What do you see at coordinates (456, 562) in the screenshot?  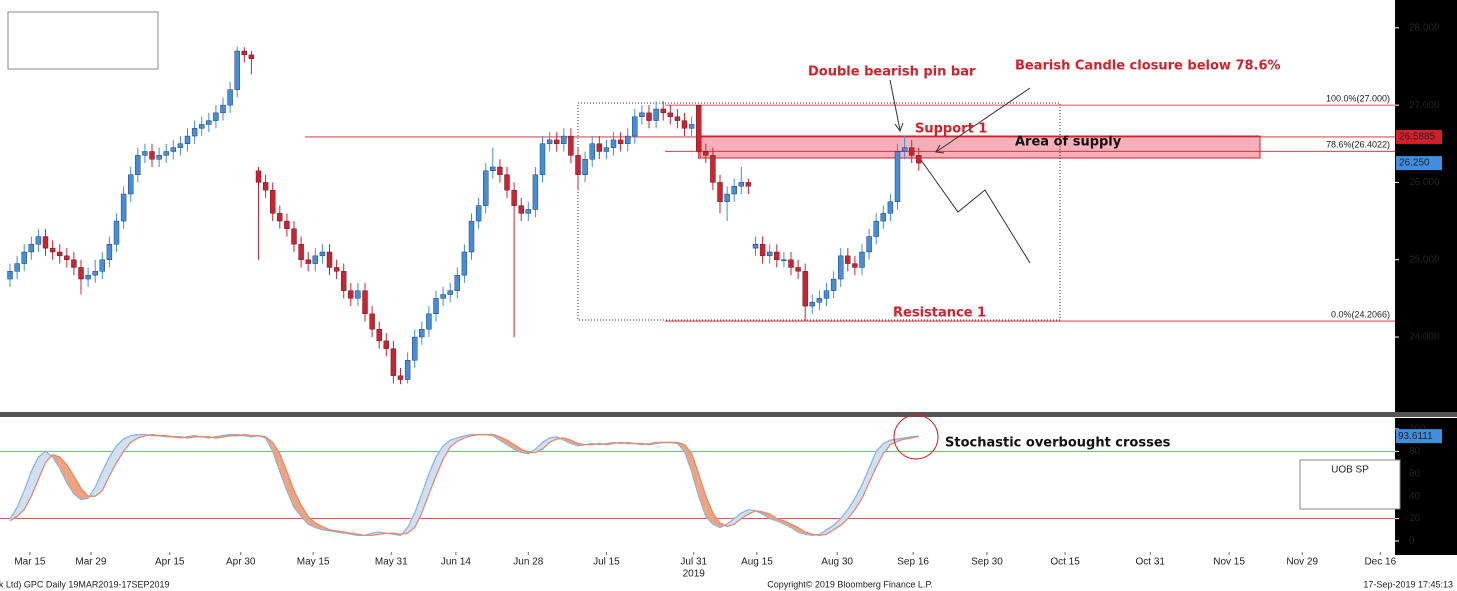 I see `x-tick-label: Jun 14` at bounding box center [456, 562].